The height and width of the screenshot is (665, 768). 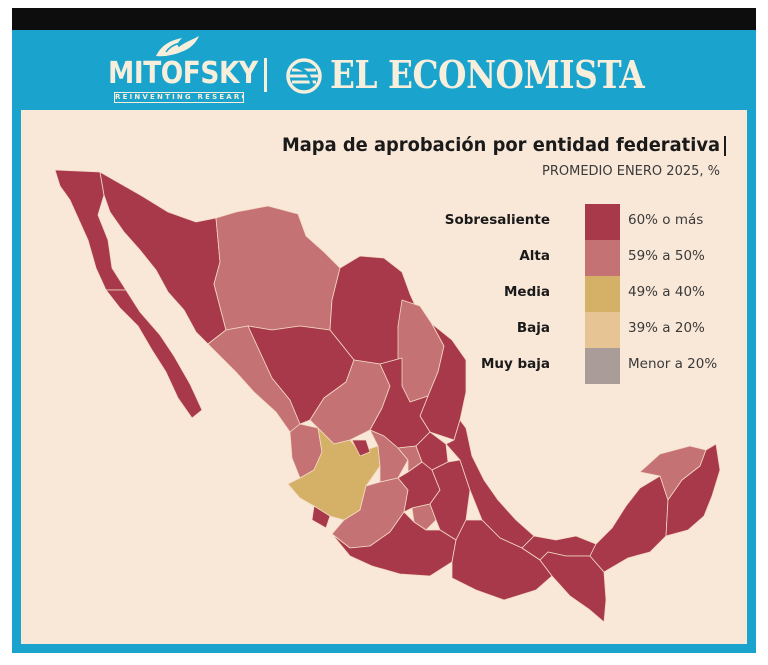 I want to click on legend-row-baja: Baja 39% a 20%, so click(x=600, y=330).